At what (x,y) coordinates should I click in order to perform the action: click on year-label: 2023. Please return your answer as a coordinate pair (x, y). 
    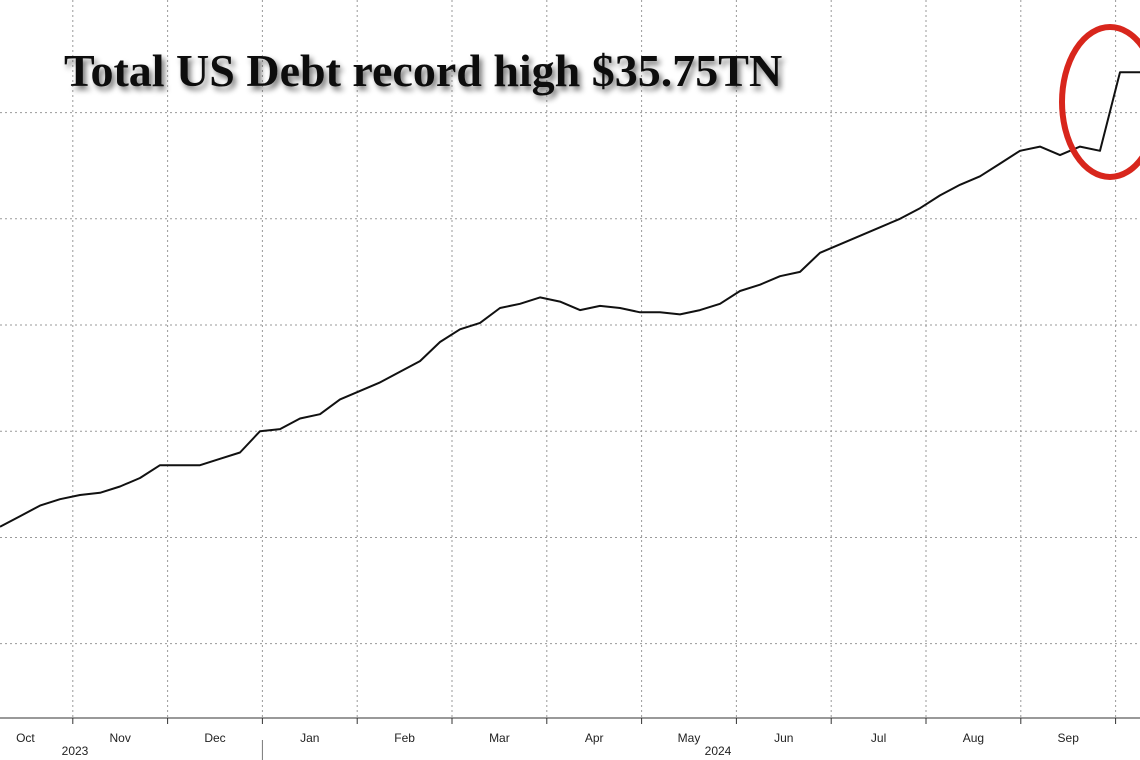
    Looking at the image, I should click on (75, 751).